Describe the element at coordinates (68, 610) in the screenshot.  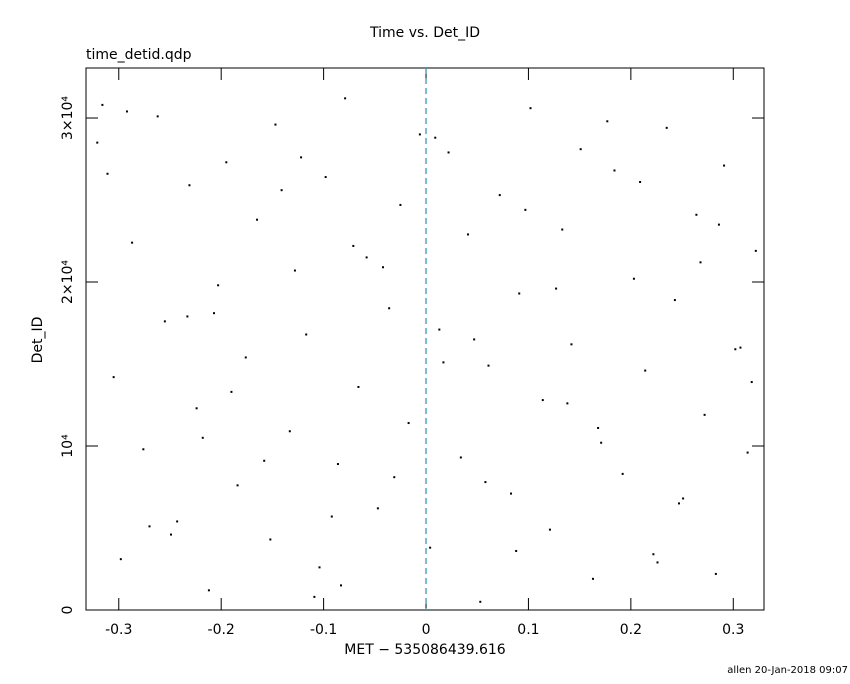
I see `y-tick-label: 0` at that location.